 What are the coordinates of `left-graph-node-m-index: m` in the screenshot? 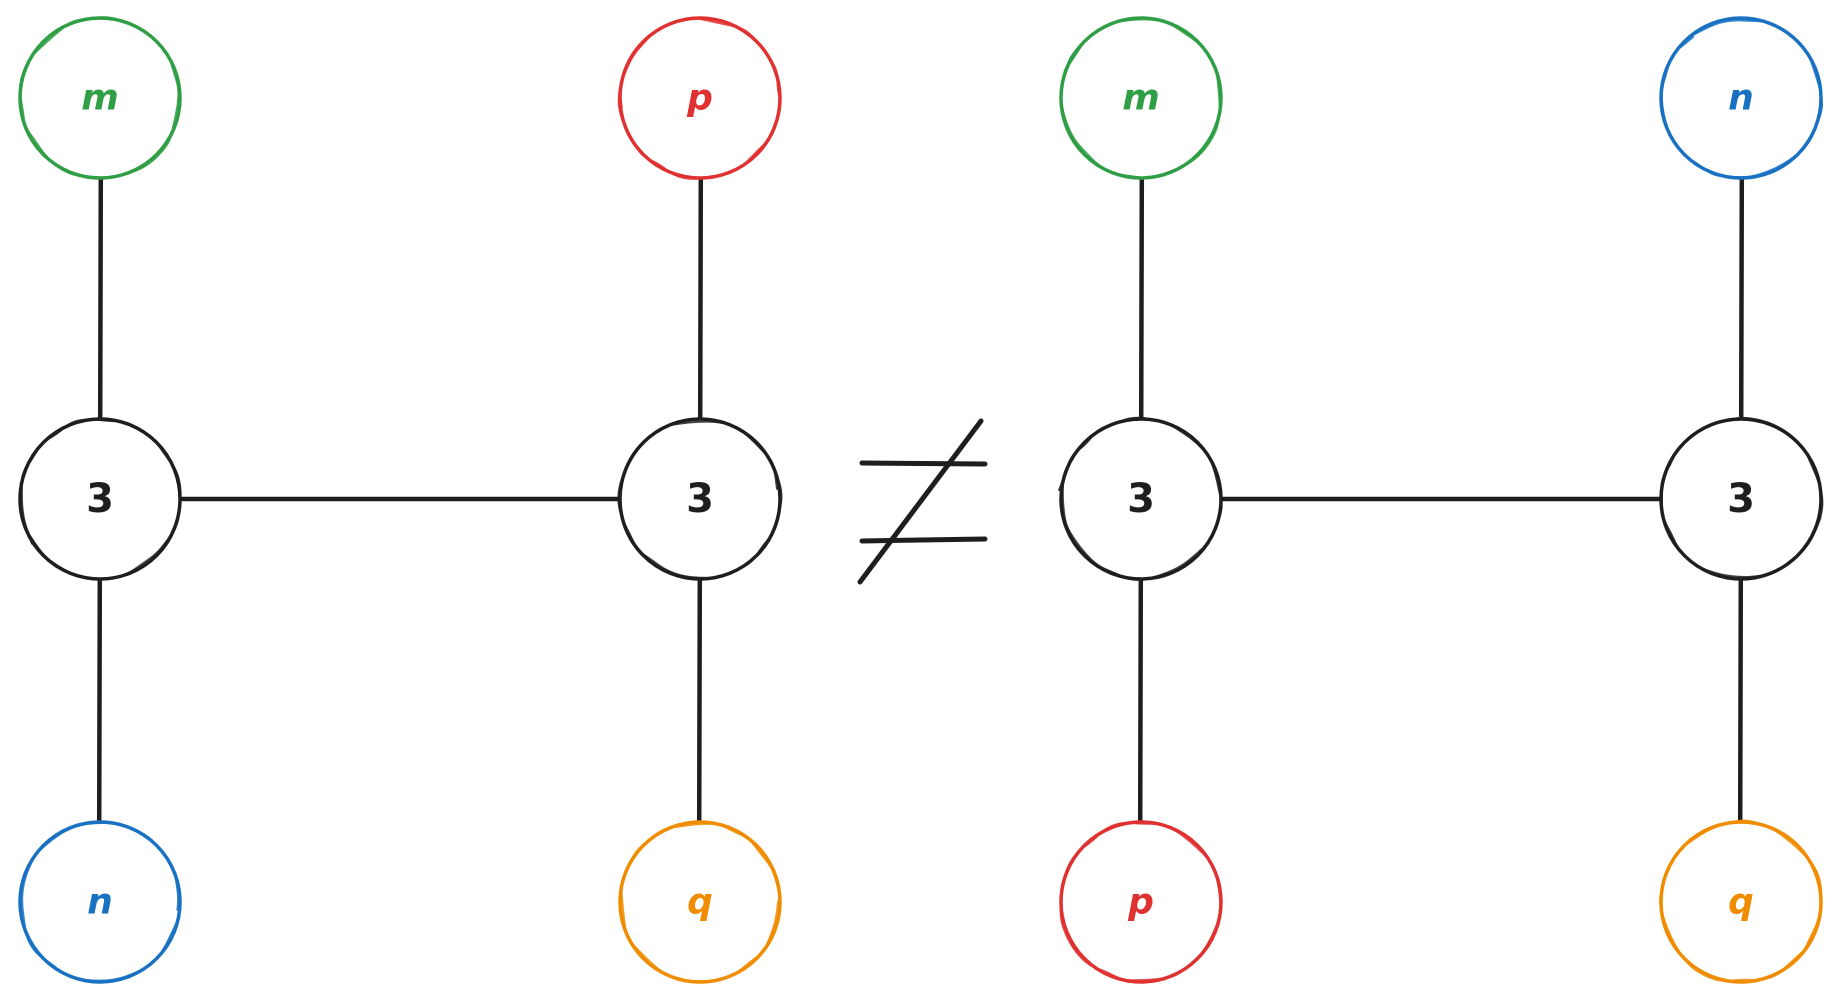 It's located at (100, 98).